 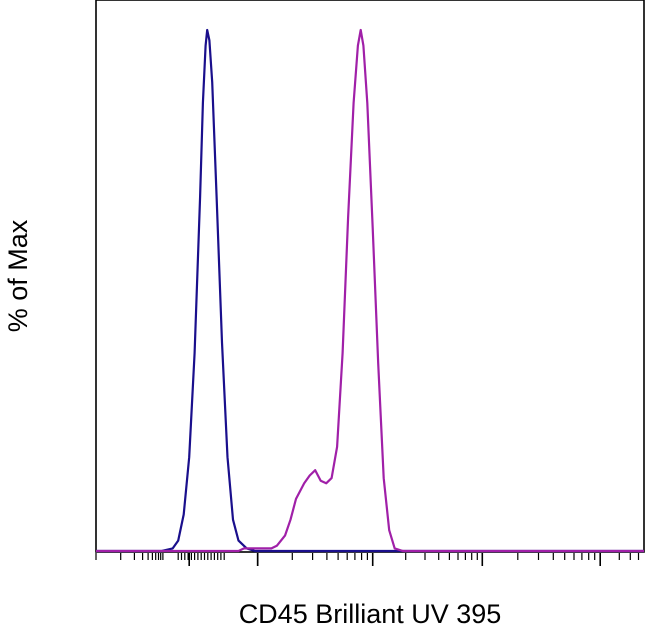 What do you see at coordinates (18, 275) in the screenshot?
I see `y-axis-label: % of Max` at bounding box center [18, 275].